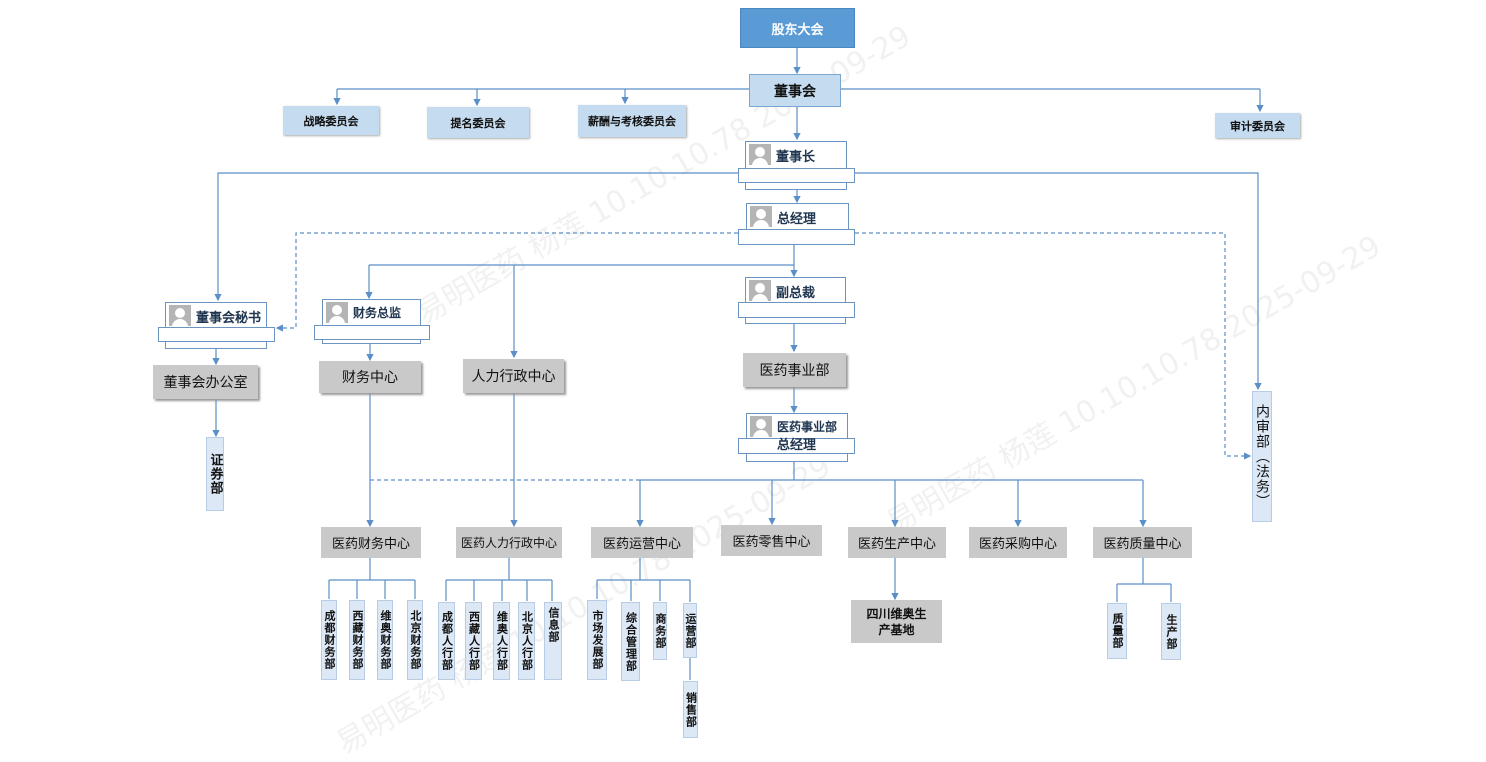 This screenshot has height=762, width=1486. I want to click on dept-operations: 运营部, so click(690, 630).